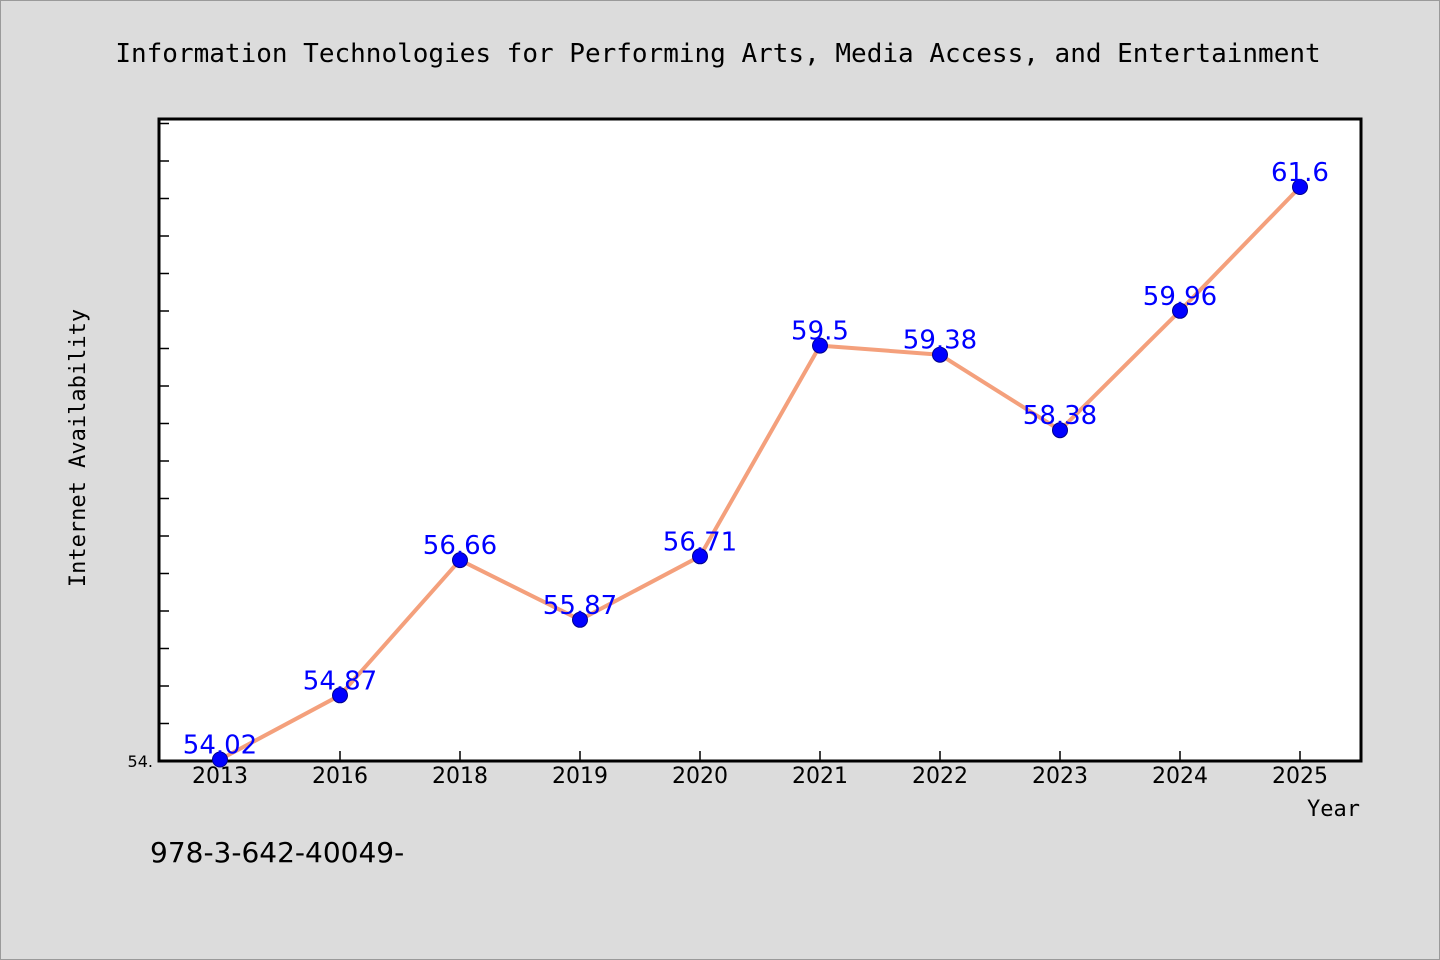 This screenshot has height=960, width=1440. I want to click on data-label: 55.87, so click(580, 606).